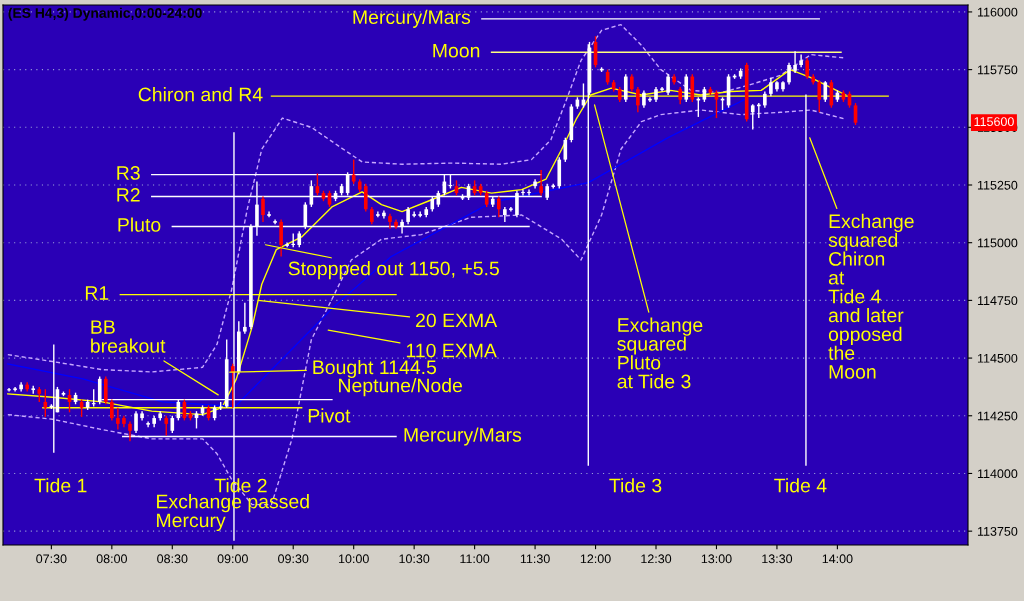 The width and height of the screenshot is (1024, 601). Describe the element at coordinates (456, 50) in the screenshot. I see `series-label: Moon` at that location.